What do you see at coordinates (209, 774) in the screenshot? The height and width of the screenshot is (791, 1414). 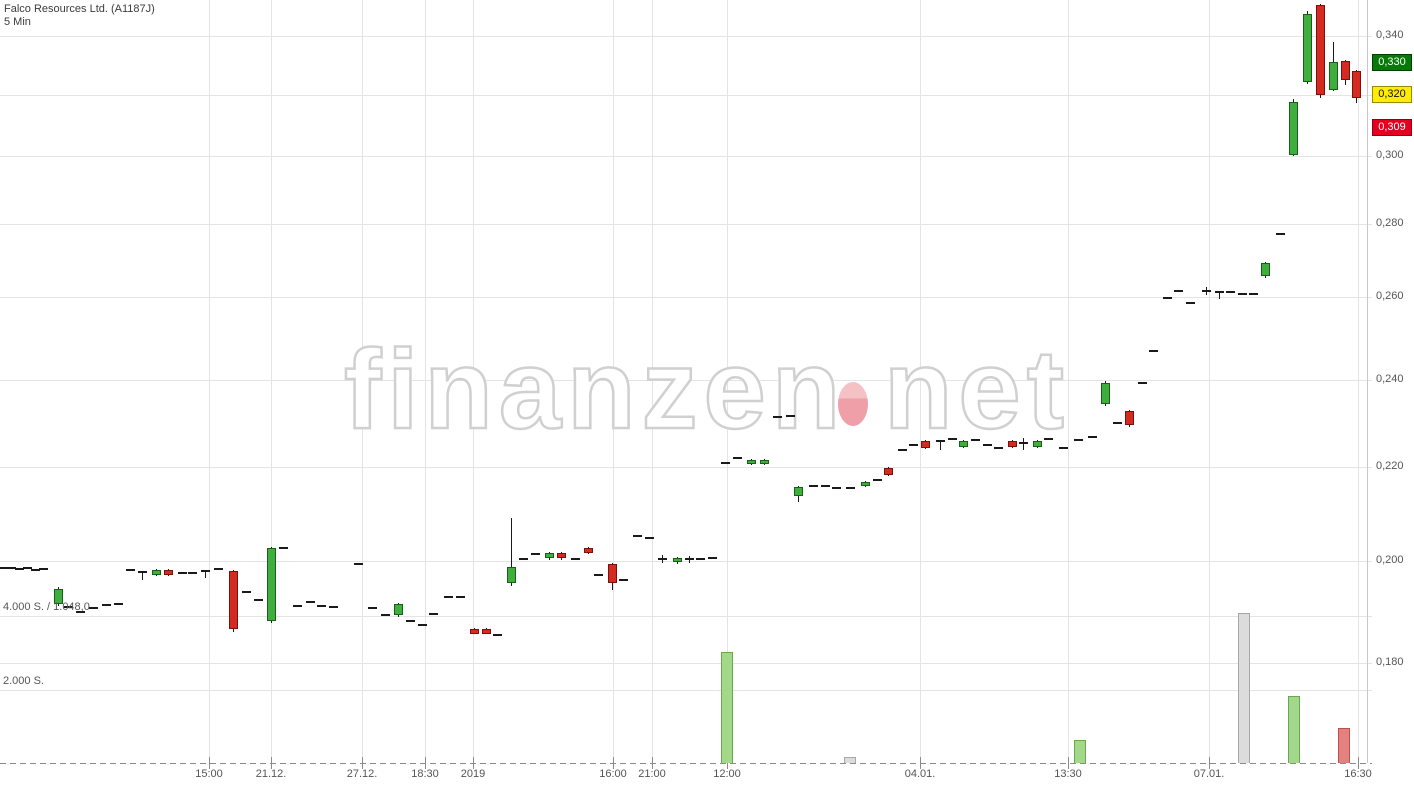 I see `time-tick-label: 15:00` at bounding box center [209, 774].